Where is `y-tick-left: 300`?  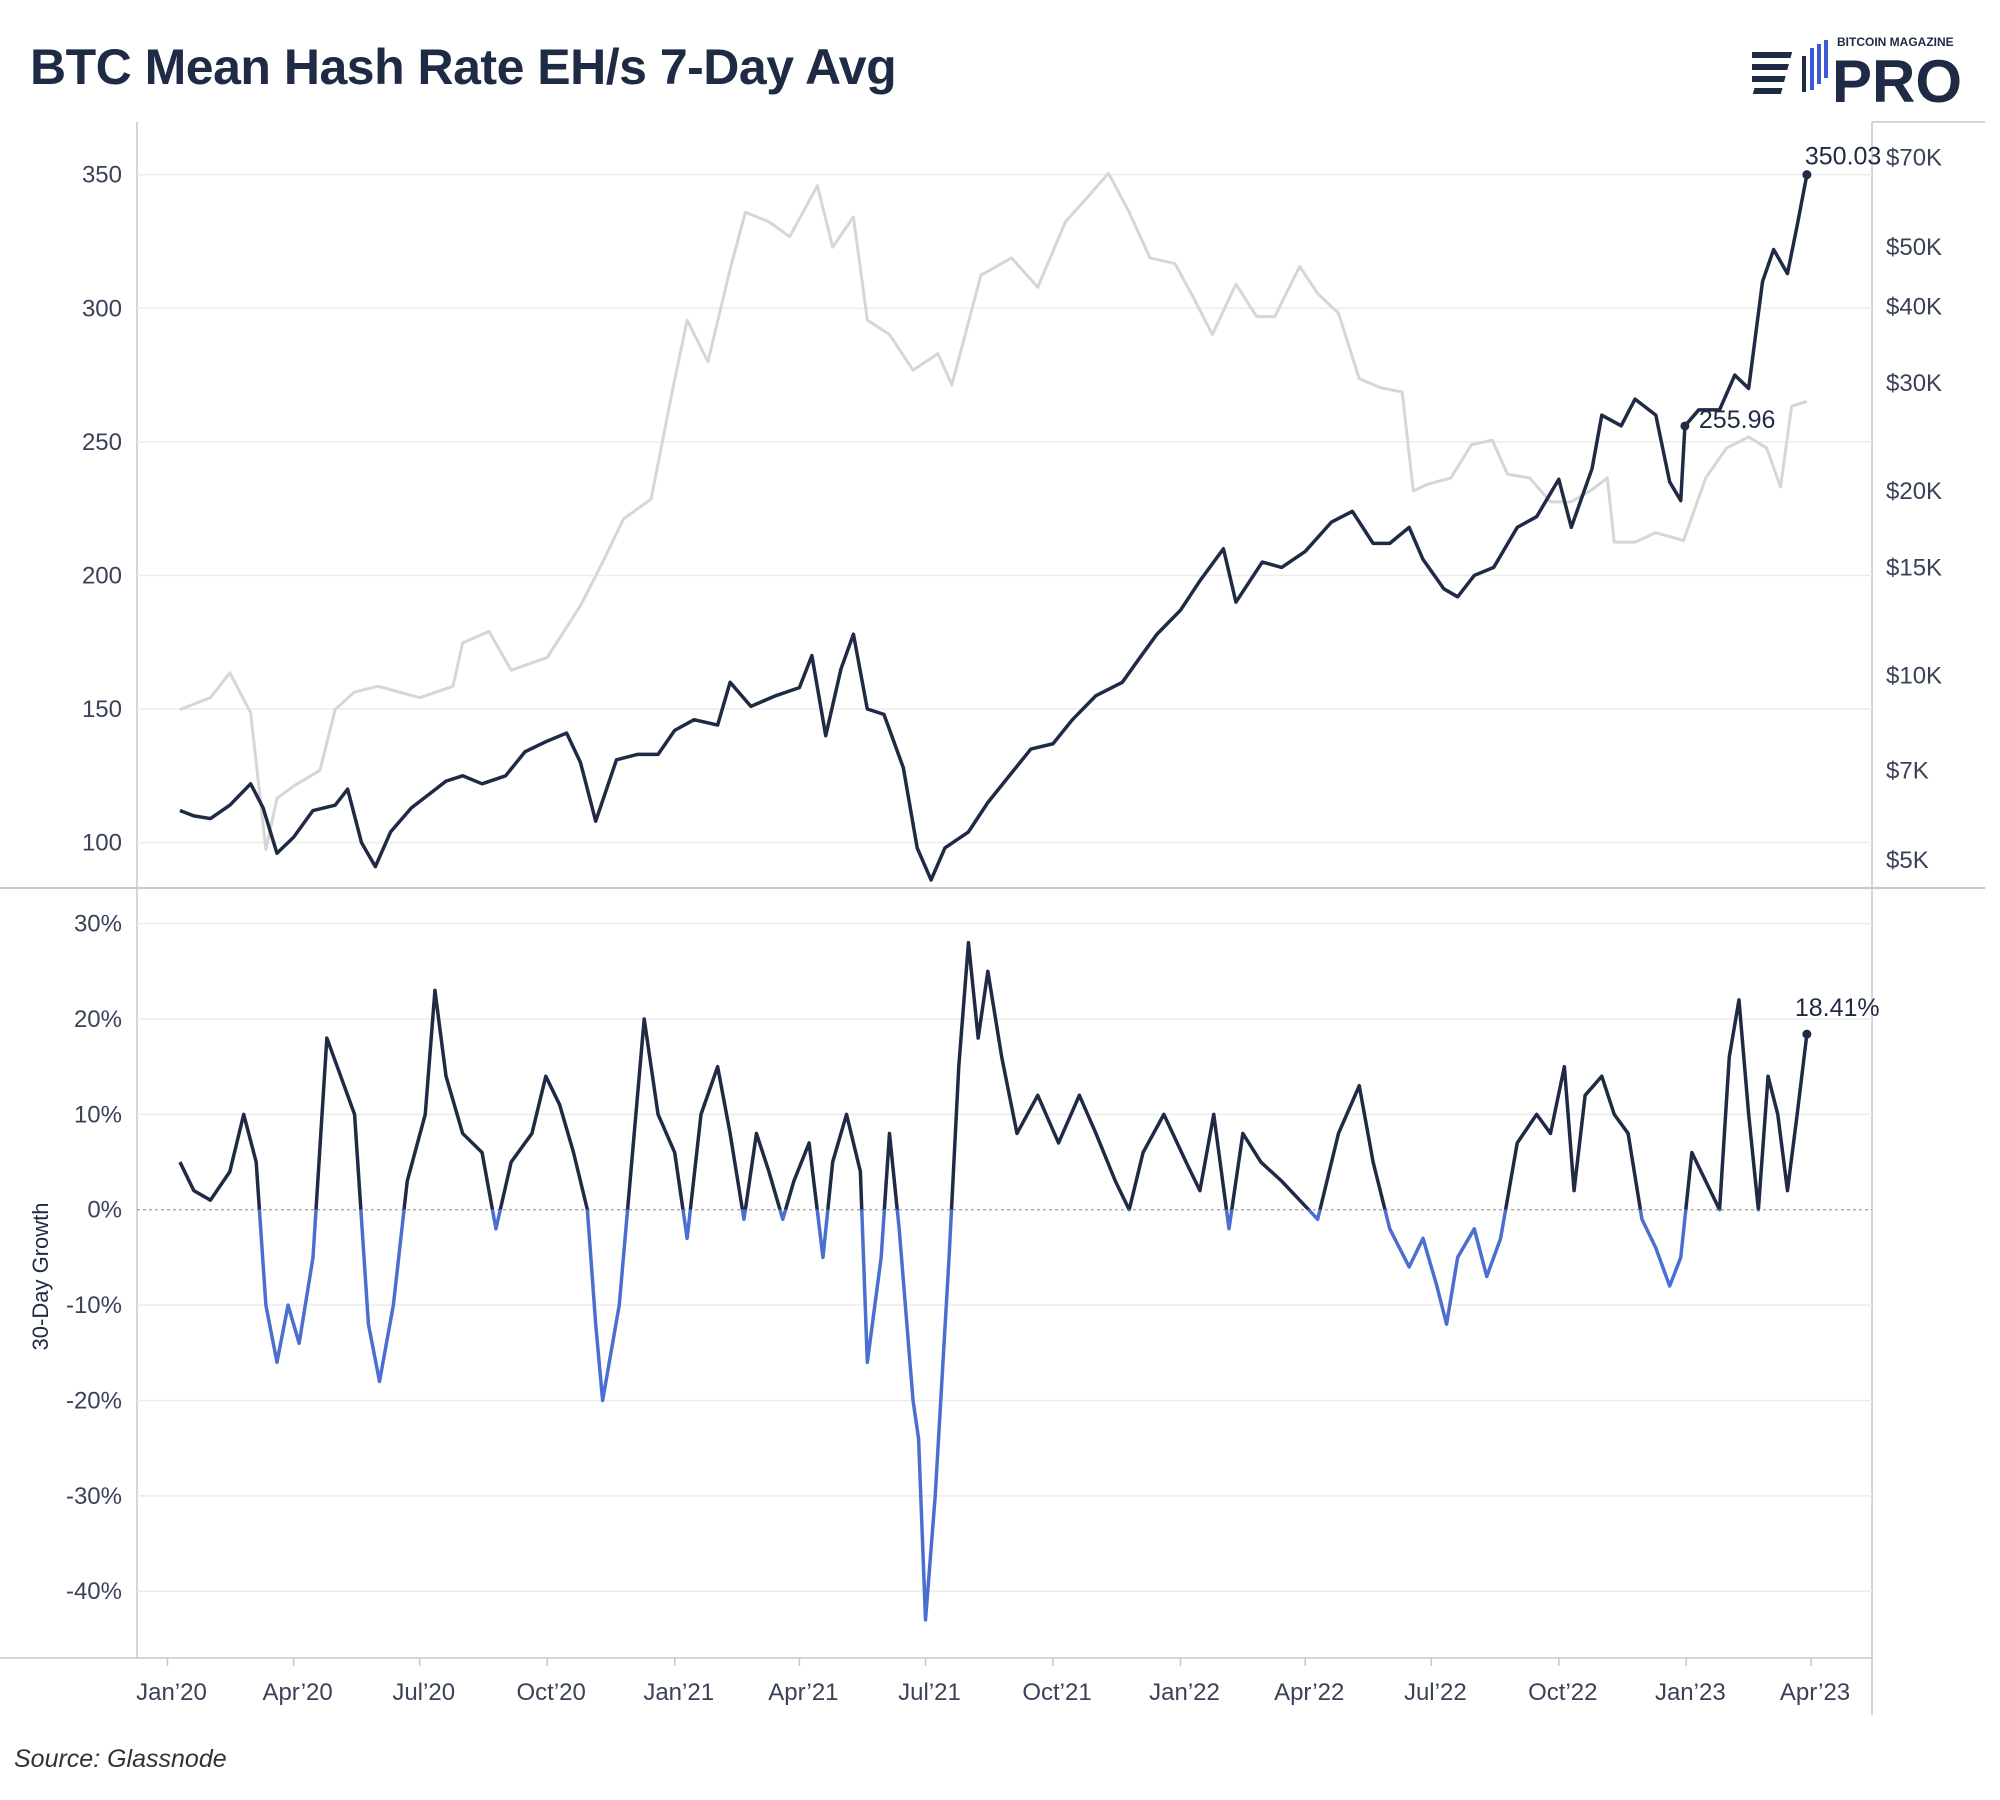
y-tick-left: 300 is located at coordinates (102, 308).